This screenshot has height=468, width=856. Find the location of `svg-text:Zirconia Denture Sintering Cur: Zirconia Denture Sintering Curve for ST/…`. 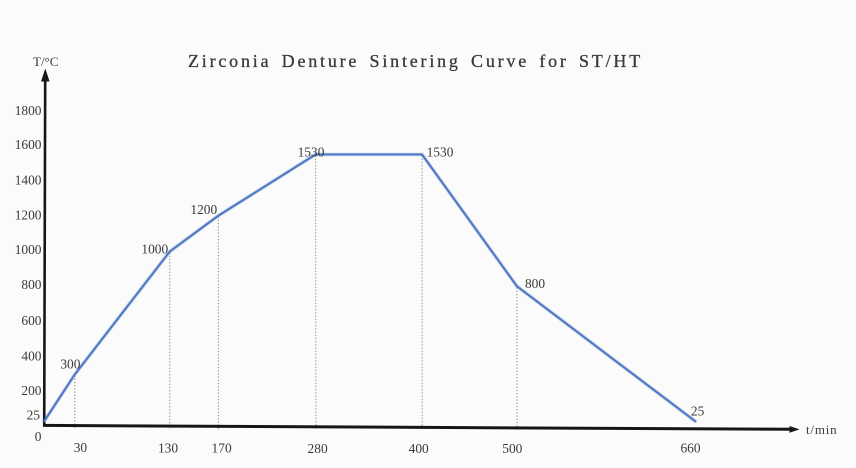

svg-text:Zirconia Denture Sintering Cur: Zirconia Denture Sintering Curve for ST/… is located at coordinates (415, 61).